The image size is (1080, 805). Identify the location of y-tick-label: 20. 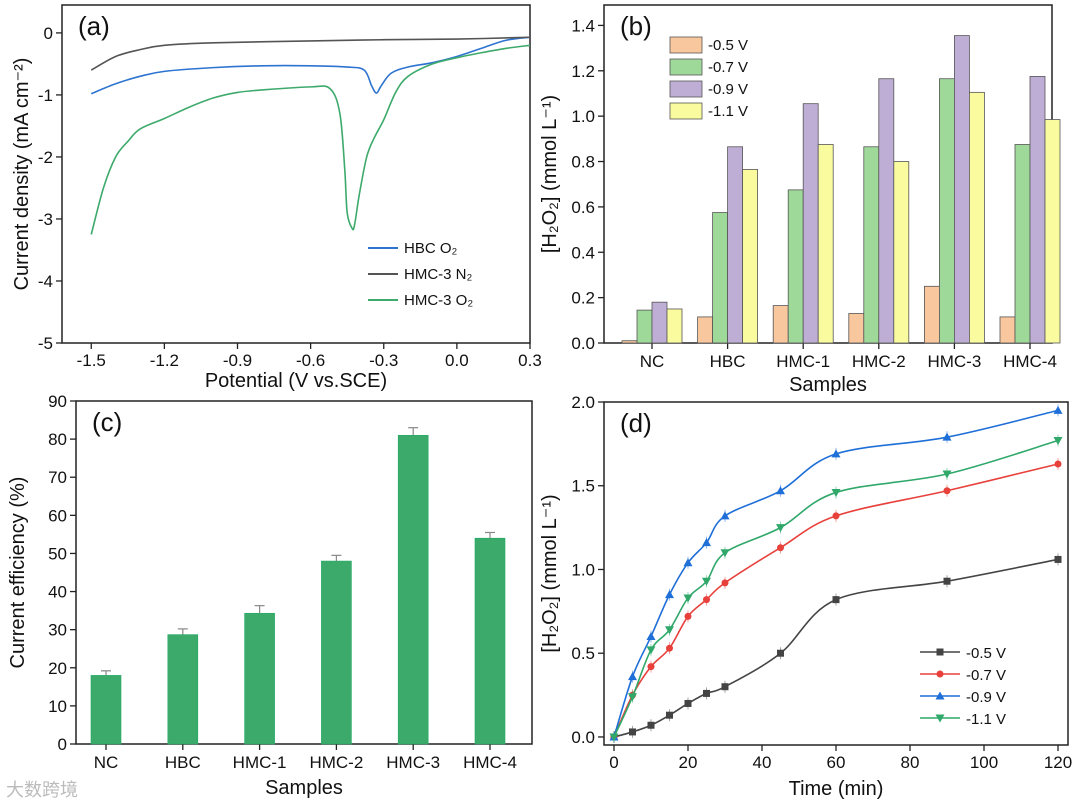
(57, 668).